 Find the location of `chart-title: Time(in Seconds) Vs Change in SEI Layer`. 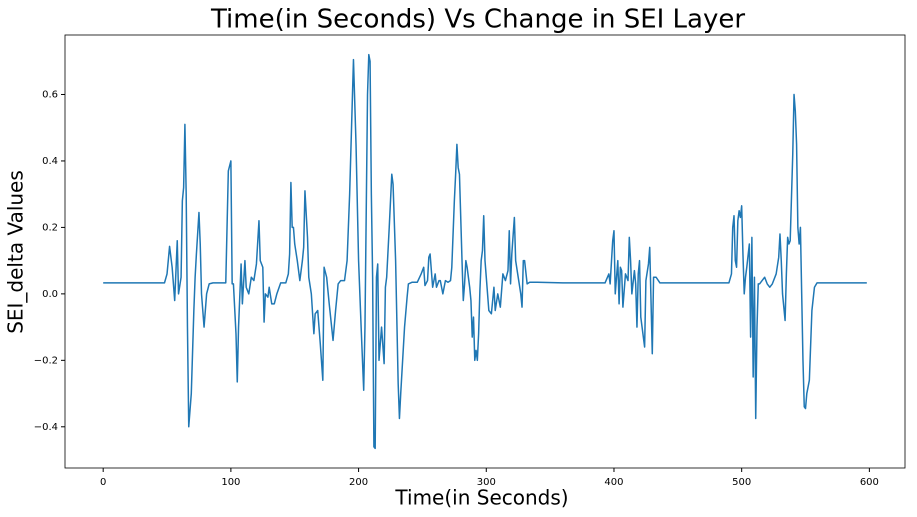

chart-title: Time(in Seconds) Vs Change in SEI Layer is located at coordinates (477, 20).